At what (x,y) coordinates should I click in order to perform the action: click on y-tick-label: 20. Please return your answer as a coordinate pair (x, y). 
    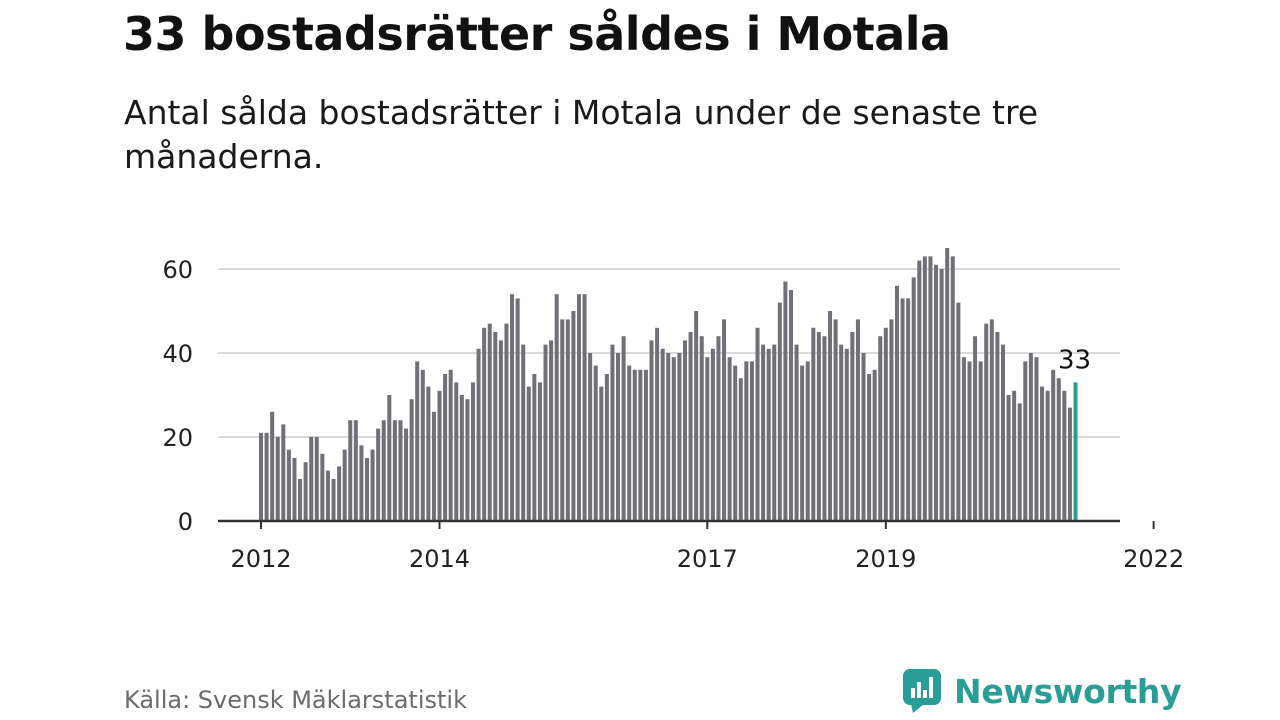
    Looking at the image, I should click on (177, 438).